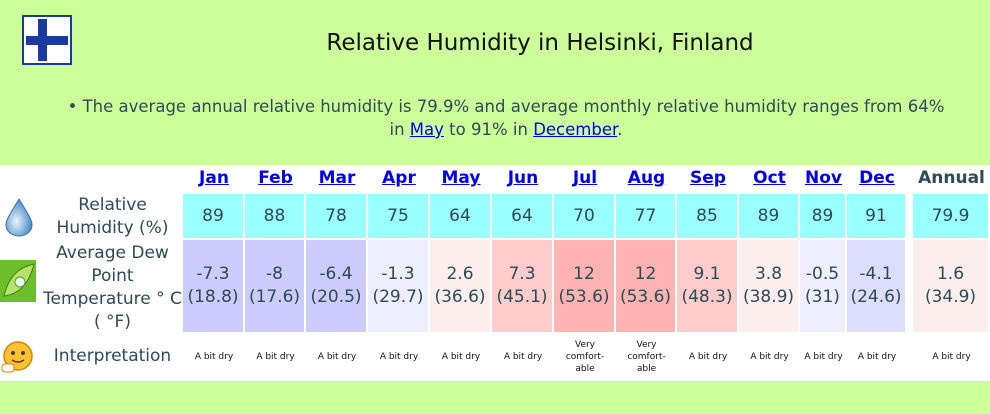  I want to click on dew-c-value: 2.6, so click(460, 274).